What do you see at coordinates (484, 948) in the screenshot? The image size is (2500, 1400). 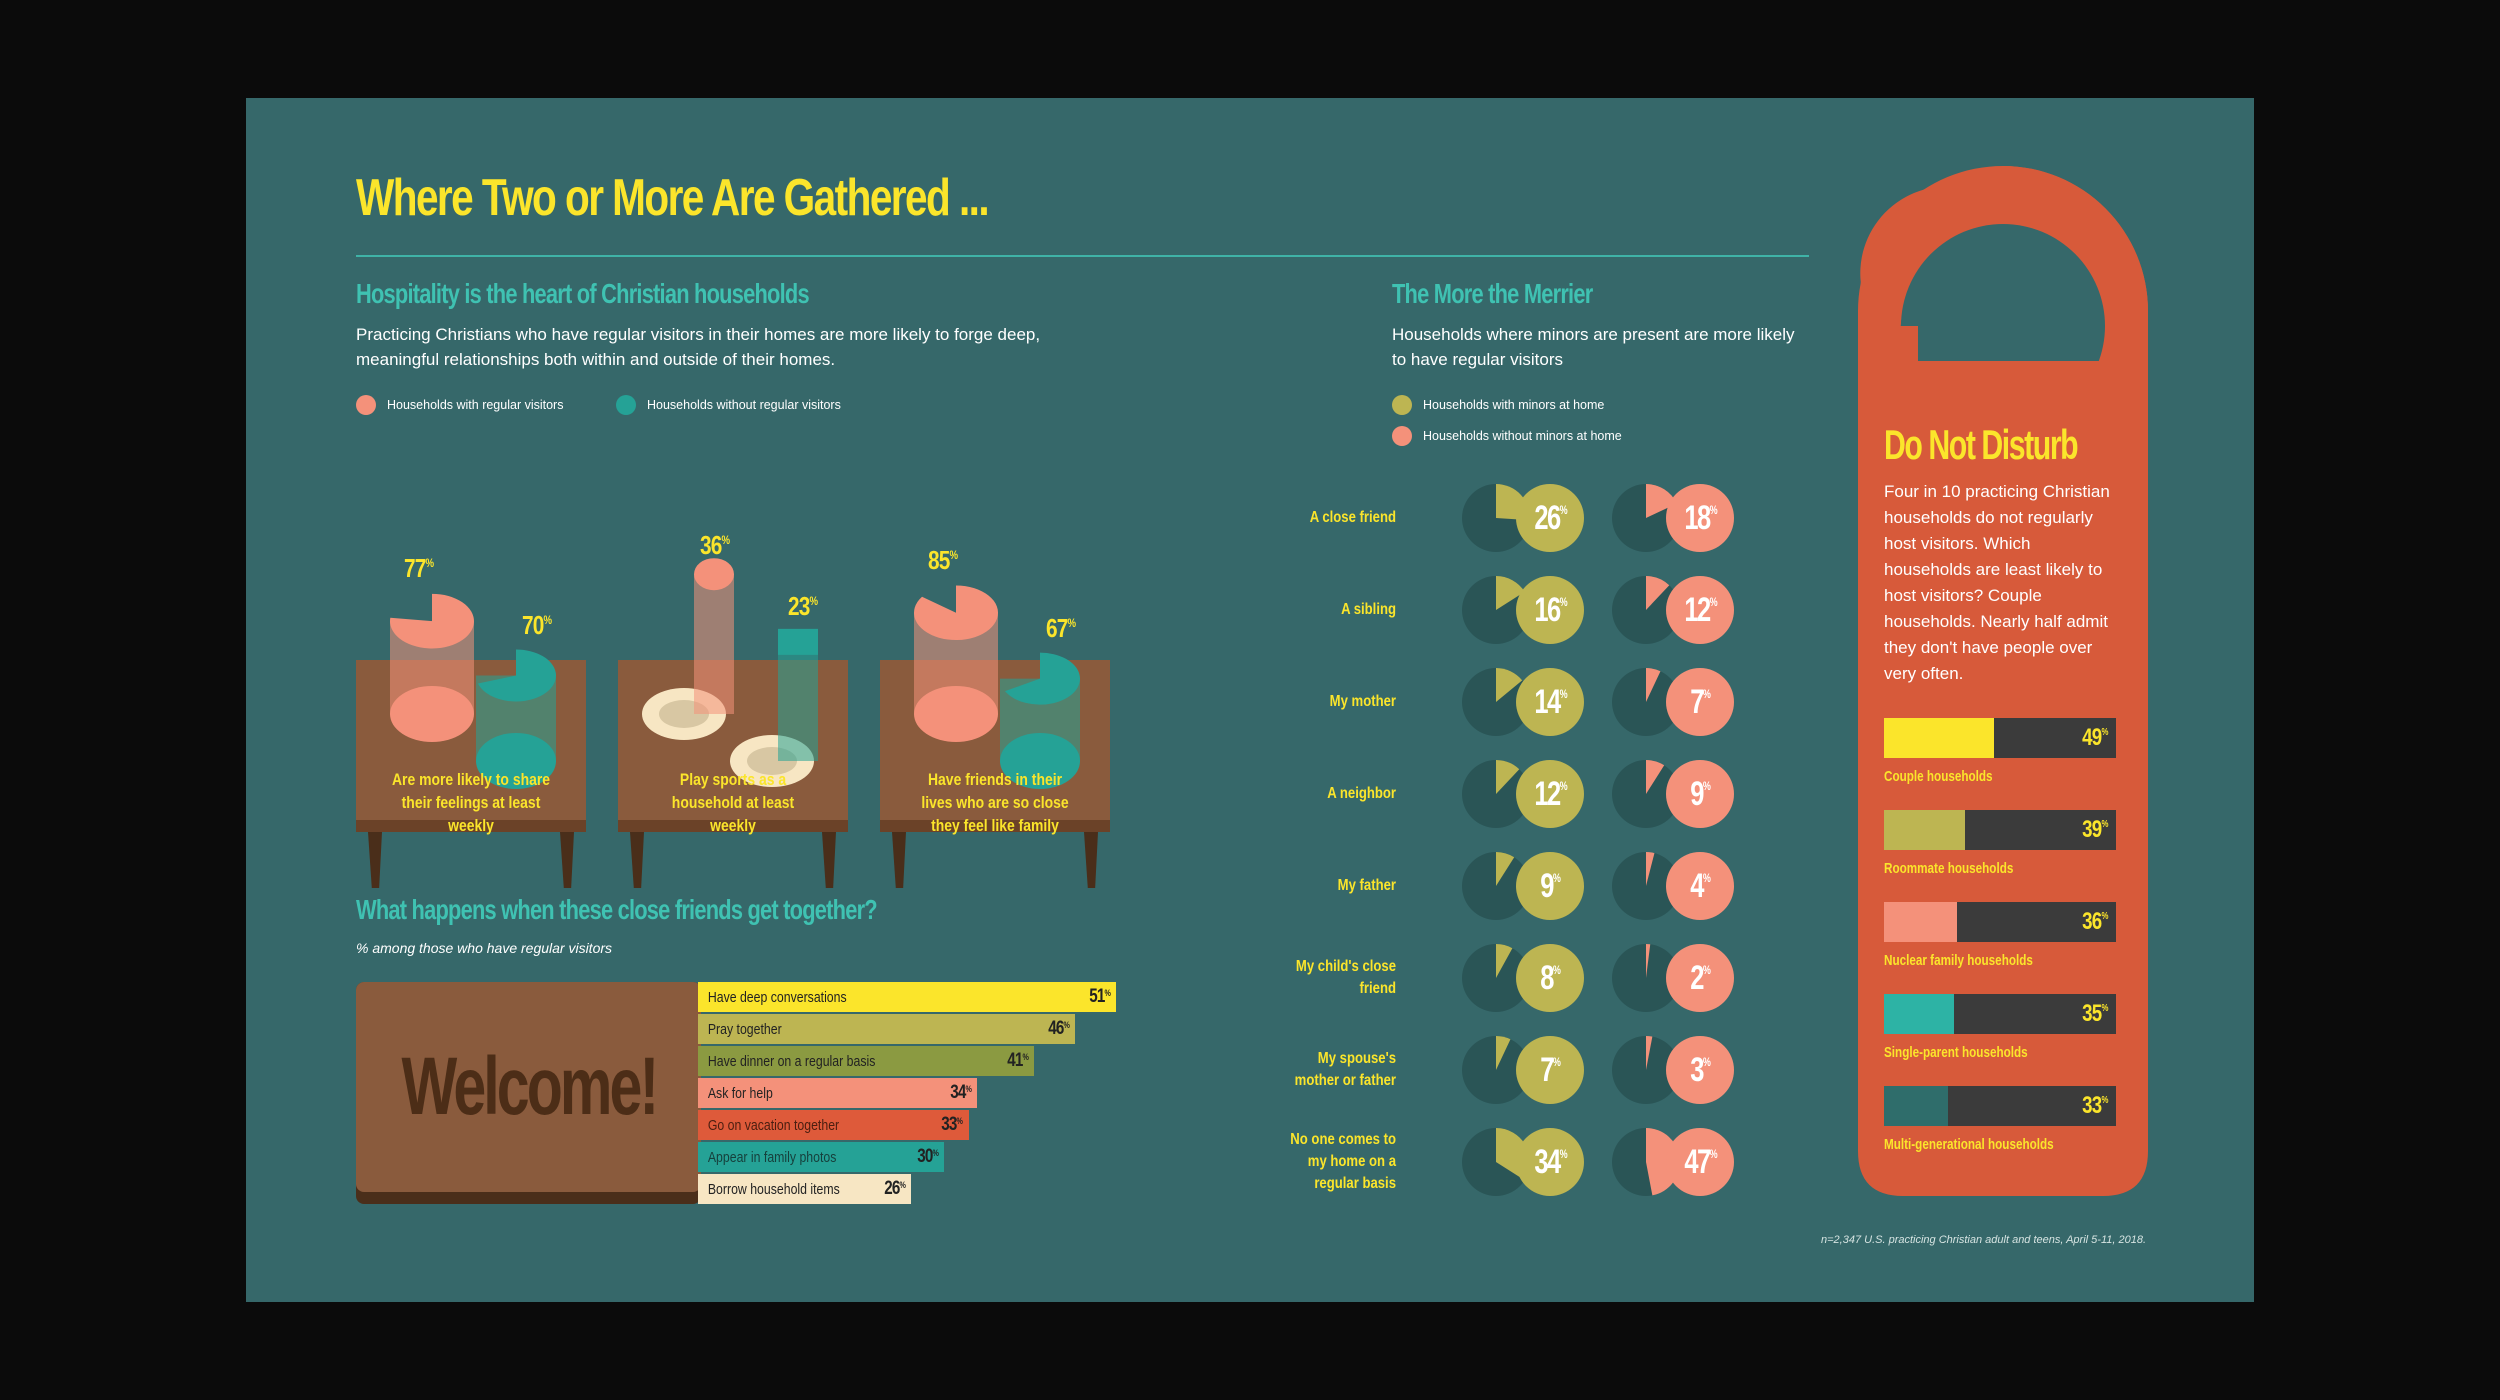 I see `activities-subheading: % among those who have regular visitors` at bounding box center [484, 948].